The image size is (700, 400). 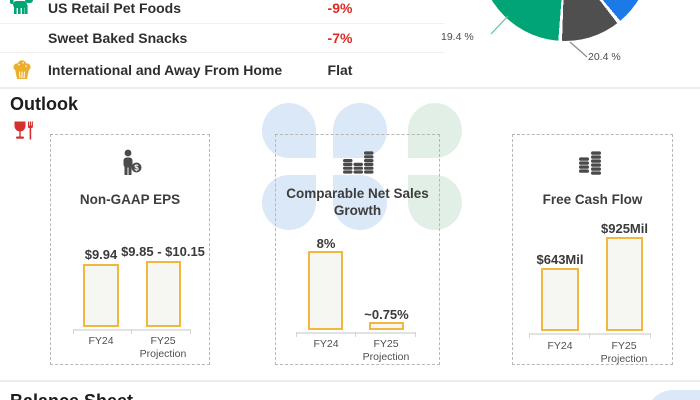 I want to click on bar-value-label: ~0.75%, so click(x=386, y=314).